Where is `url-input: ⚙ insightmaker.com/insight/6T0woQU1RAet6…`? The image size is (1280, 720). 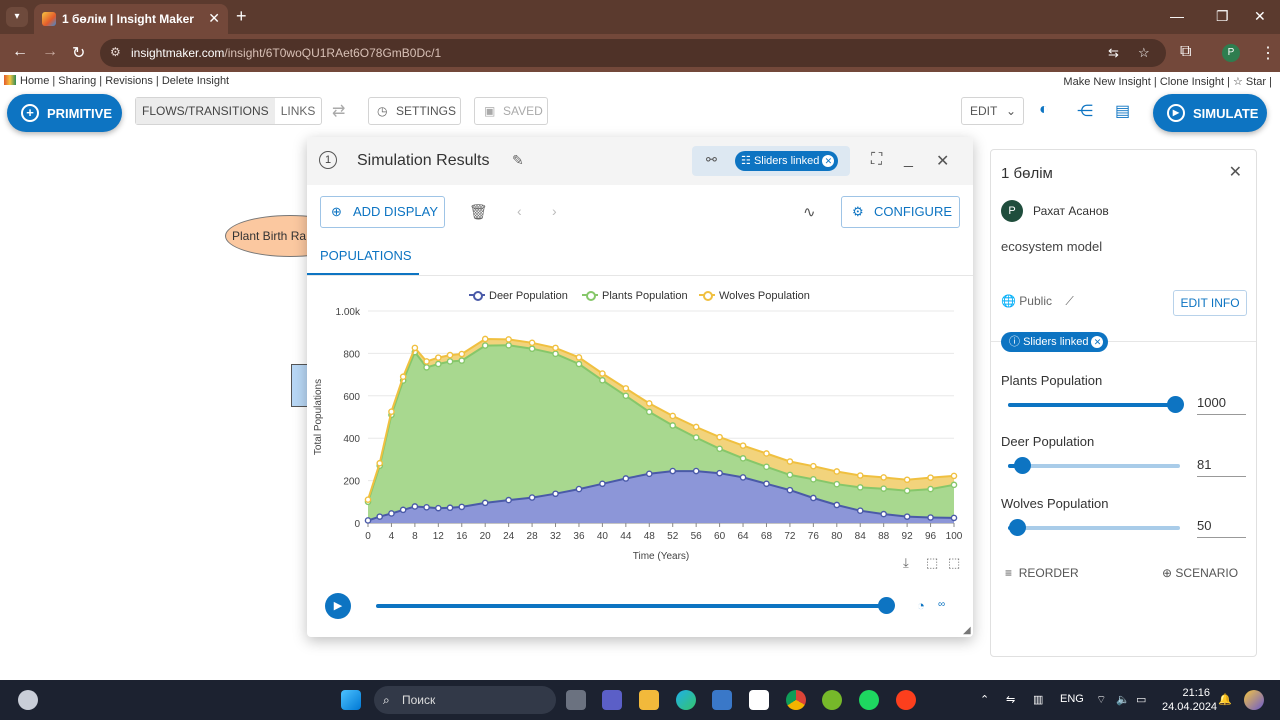
url-input: ⚙ insightmaker.com/insight/6T0woQU1RAet6… is located at coordinates (633, 53).